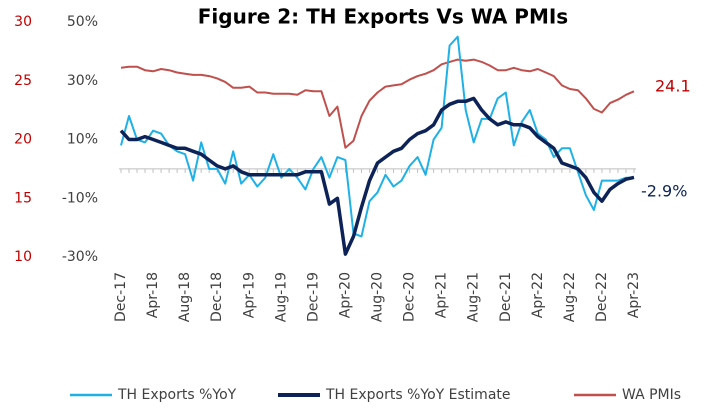 This screenshot has width=723, height=414. What do you see at coordinates (410, 297) in the screenshot?
I see `x-tick-label: Dec-20` at bounding box center [410, 297].